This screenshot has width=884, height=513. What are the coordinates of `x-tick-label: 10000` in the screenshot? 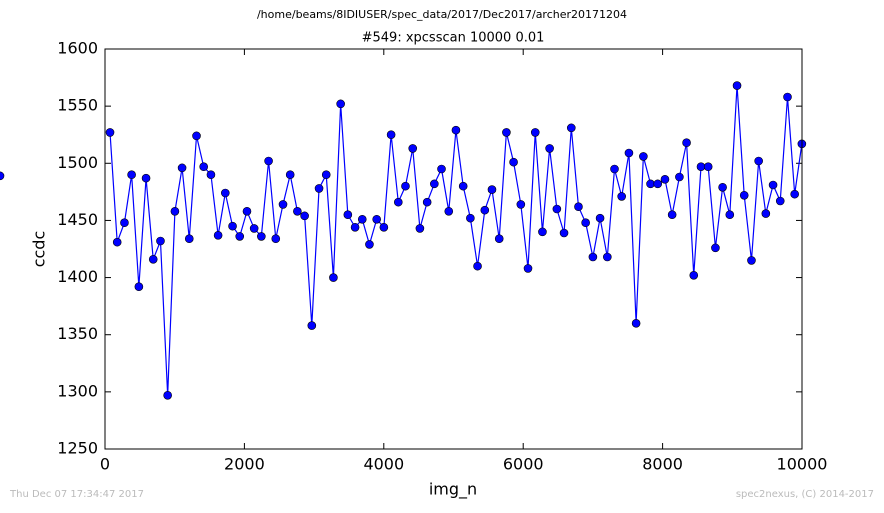 It's located at (802, 464).